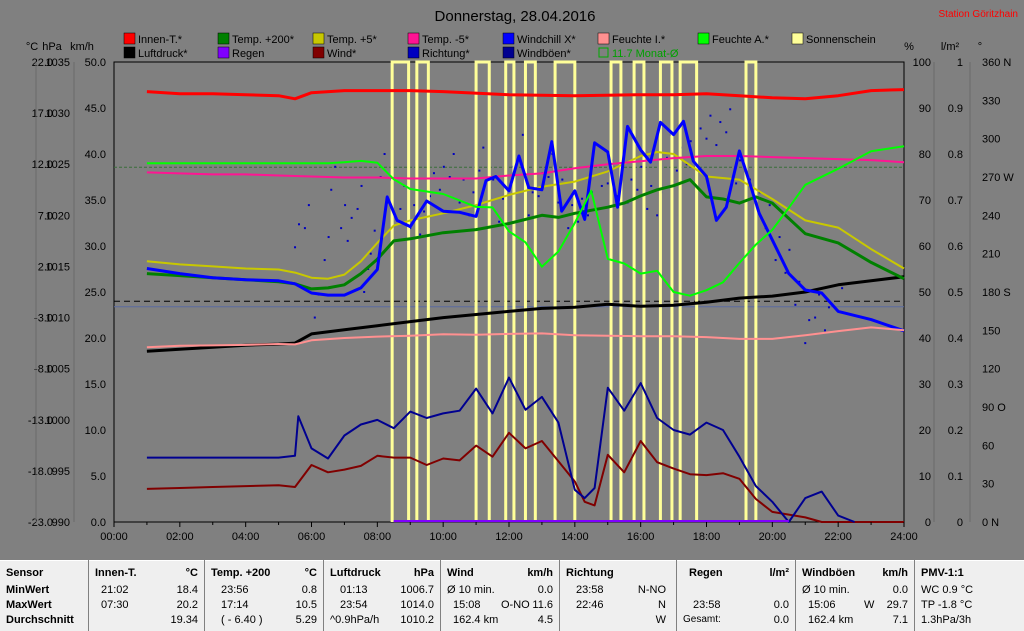  I want to click on temp200-min-time: 23:56, so click(235, 590).